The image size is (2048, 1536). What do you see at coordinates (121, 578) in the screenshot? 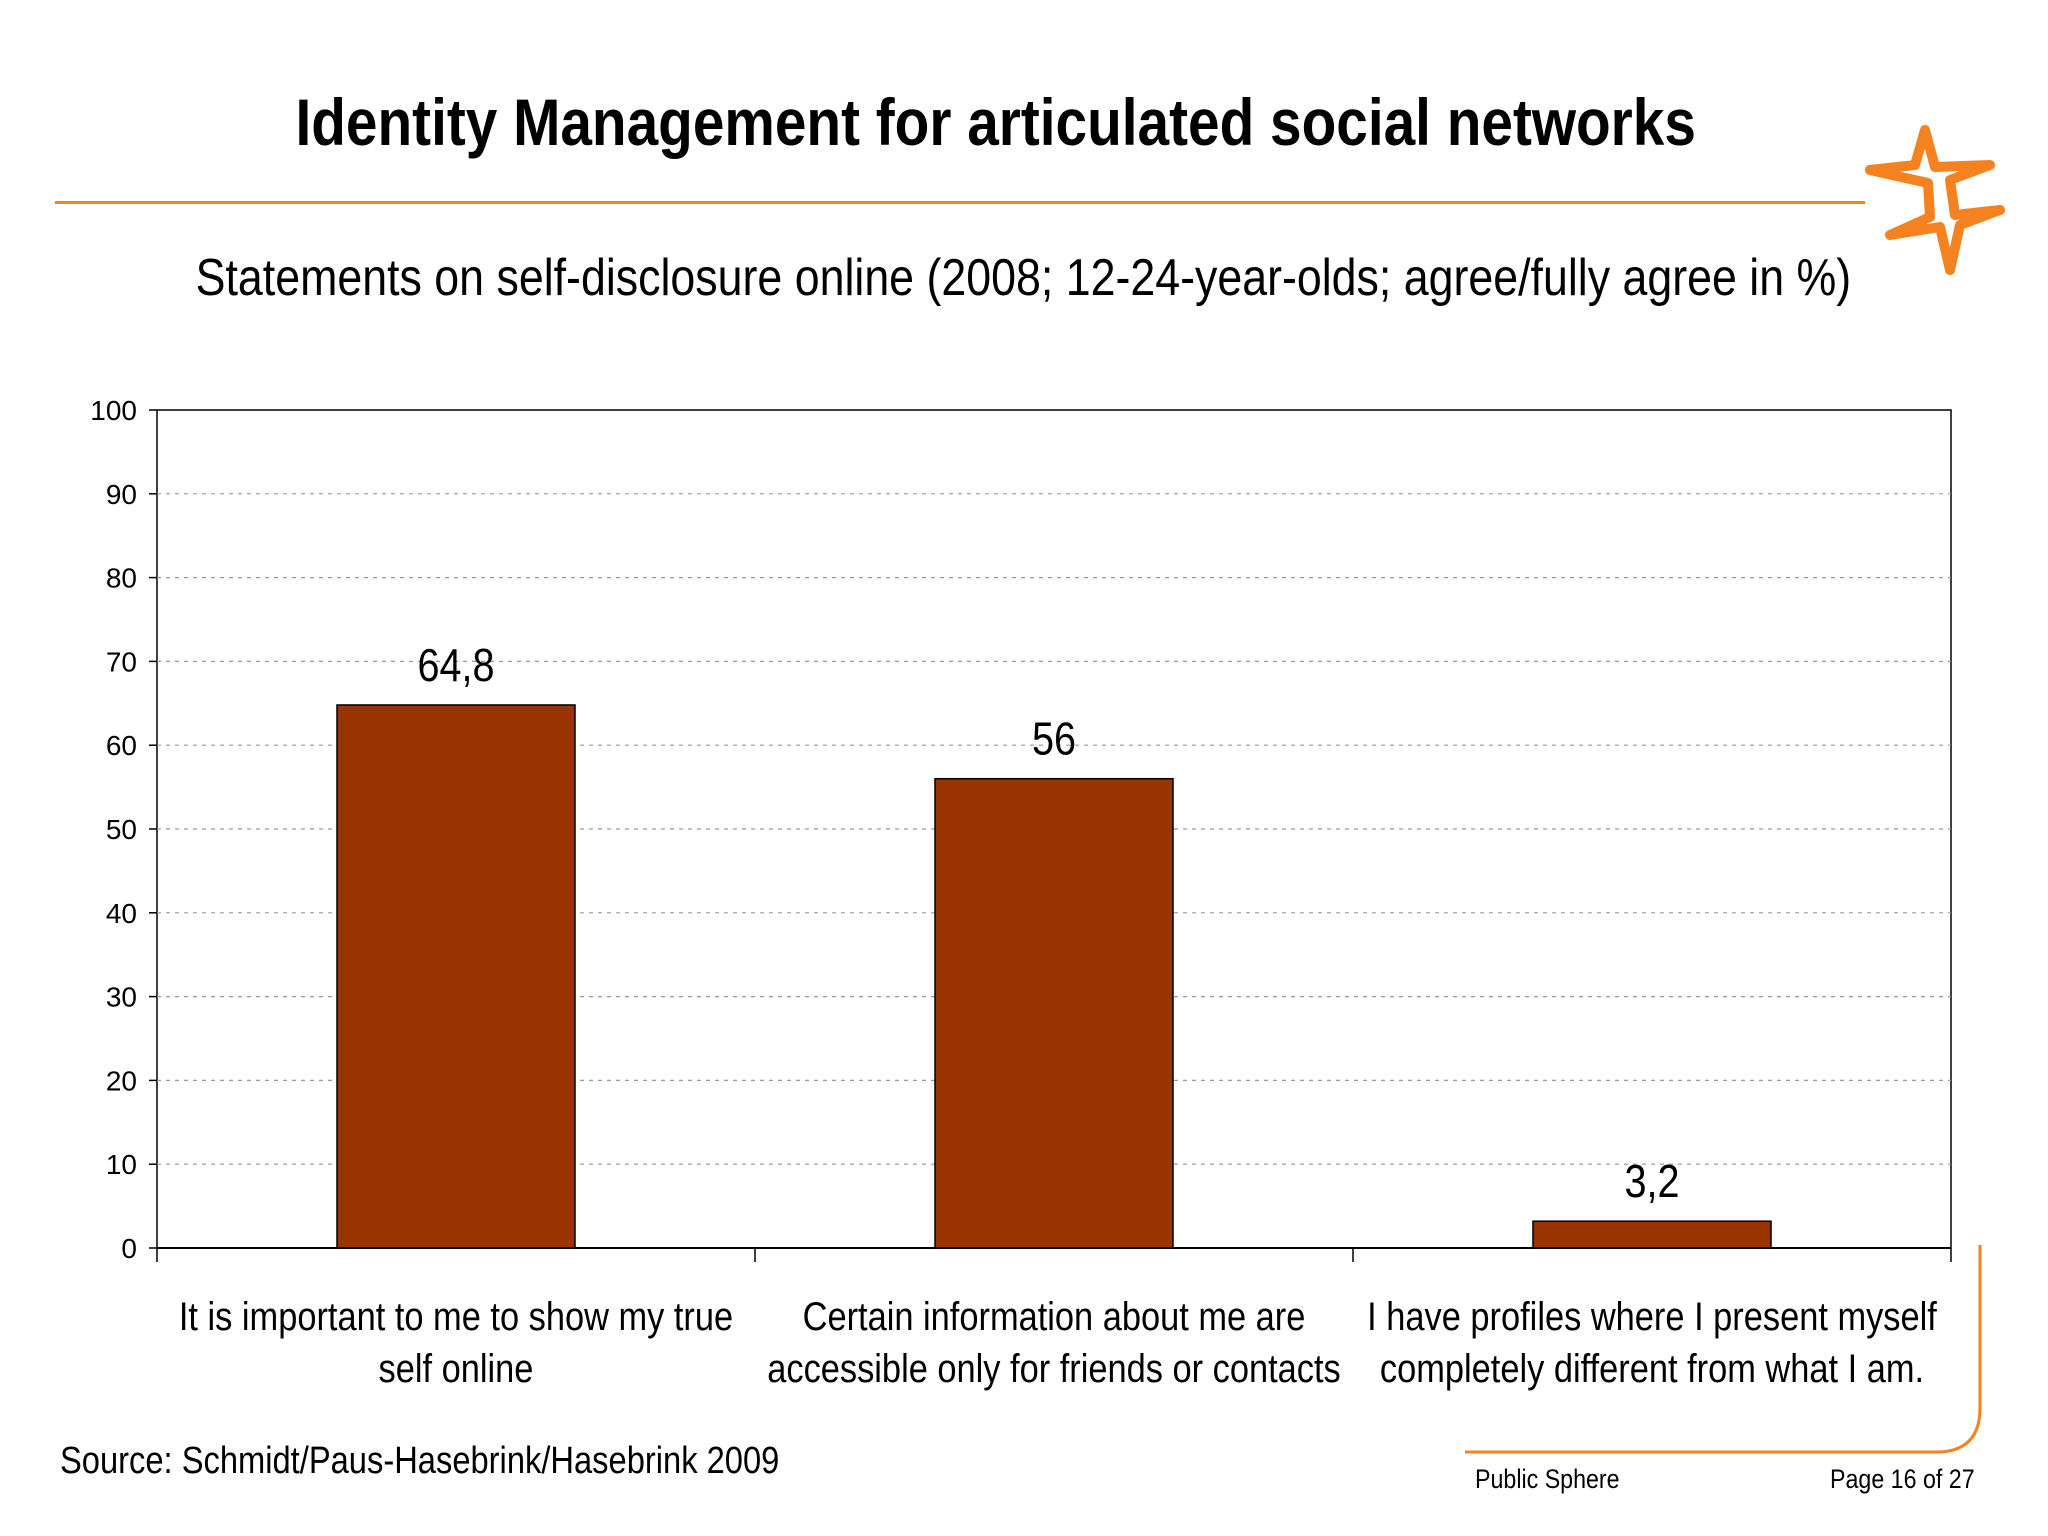
I see `y-tick-label: 80` at bounding box center [121, 578].